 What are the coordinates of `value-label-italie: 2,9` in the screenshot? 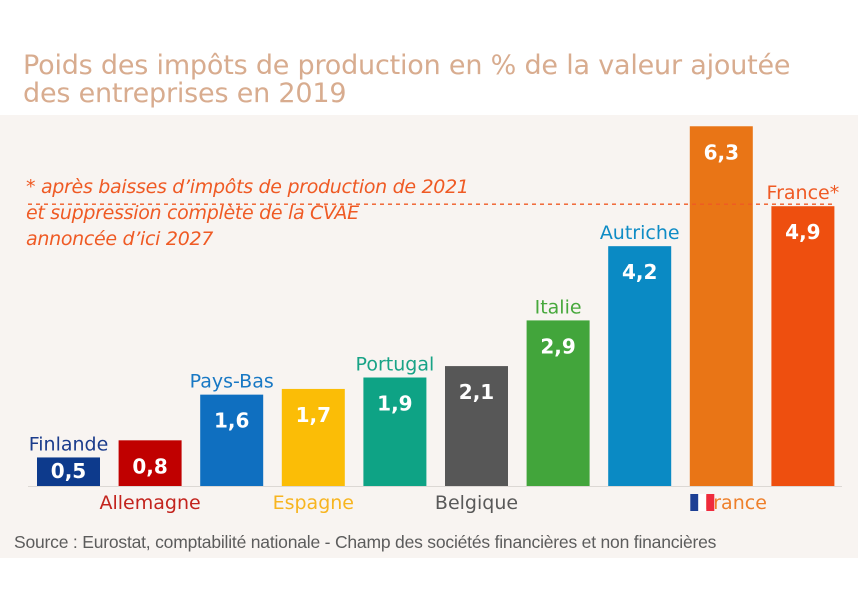 It's located at (557, 346).